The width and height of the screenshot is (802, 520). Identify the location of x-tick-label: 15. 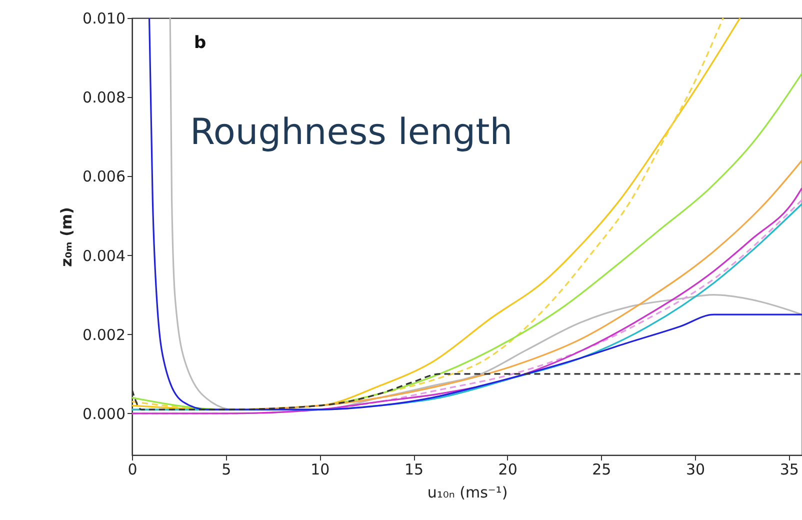
(414, 469).